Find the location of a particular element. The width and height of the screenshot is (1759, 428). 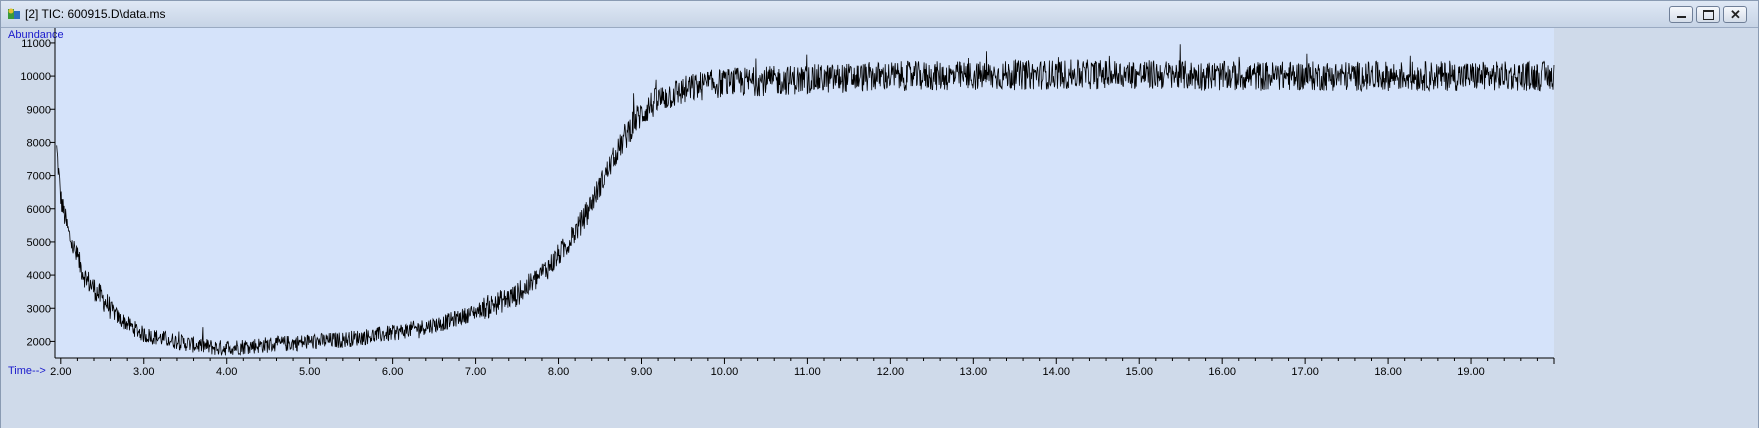

window-title: [2] TIC: 600915.D\data.ms is located at coordinates (95, 14).